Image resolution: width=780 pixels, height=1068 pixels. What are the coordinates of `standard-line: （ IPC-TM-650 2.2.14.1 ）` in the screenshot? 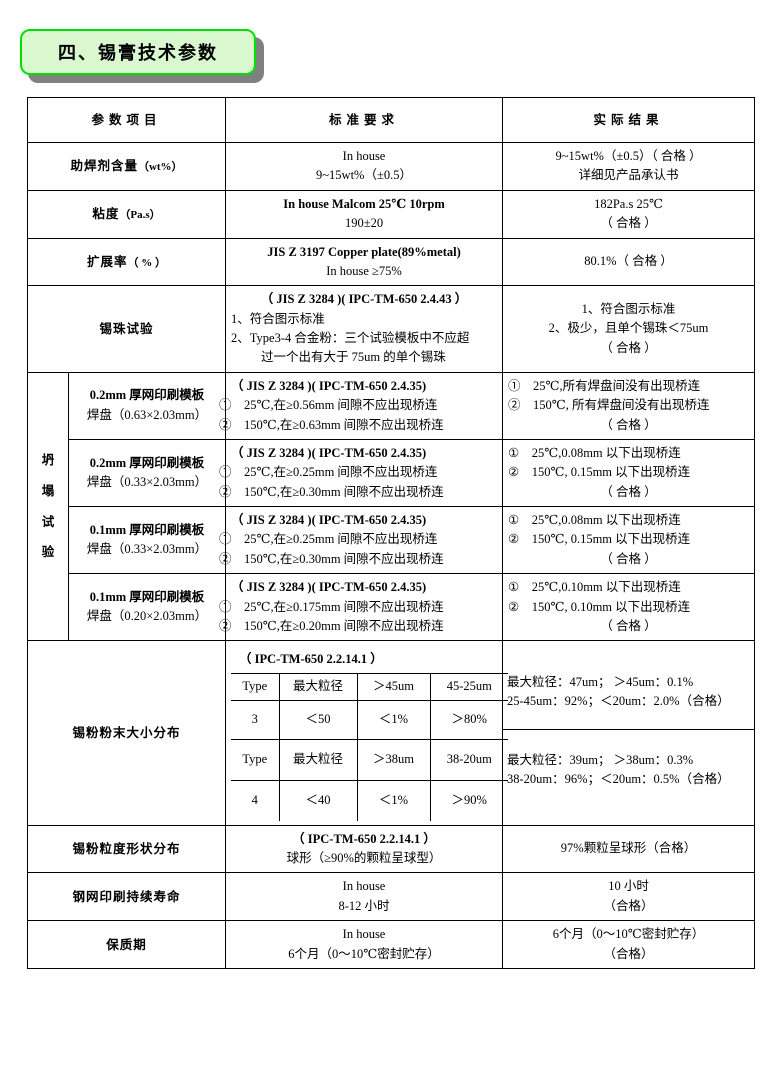 It's located at (364, 838).